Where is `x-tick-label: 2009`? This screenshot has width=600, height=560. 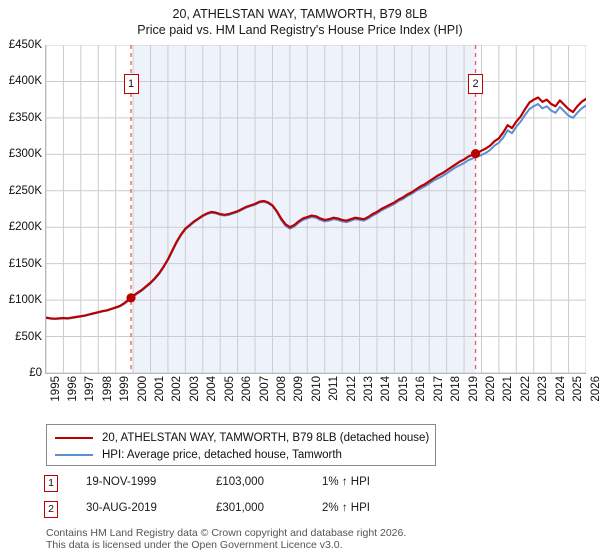
x-tick-label: 2009 is located at coordinates (299, 389).